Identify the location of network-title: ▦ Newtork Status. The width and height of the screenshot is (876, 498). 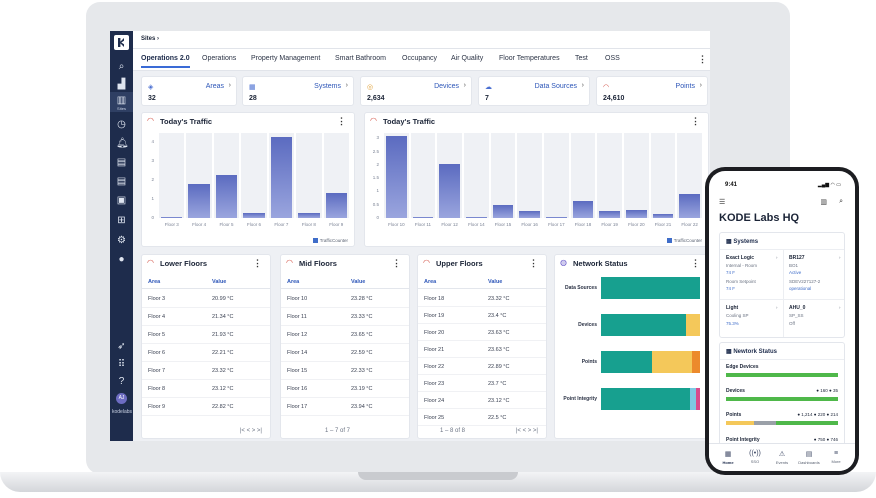
(752, 352).